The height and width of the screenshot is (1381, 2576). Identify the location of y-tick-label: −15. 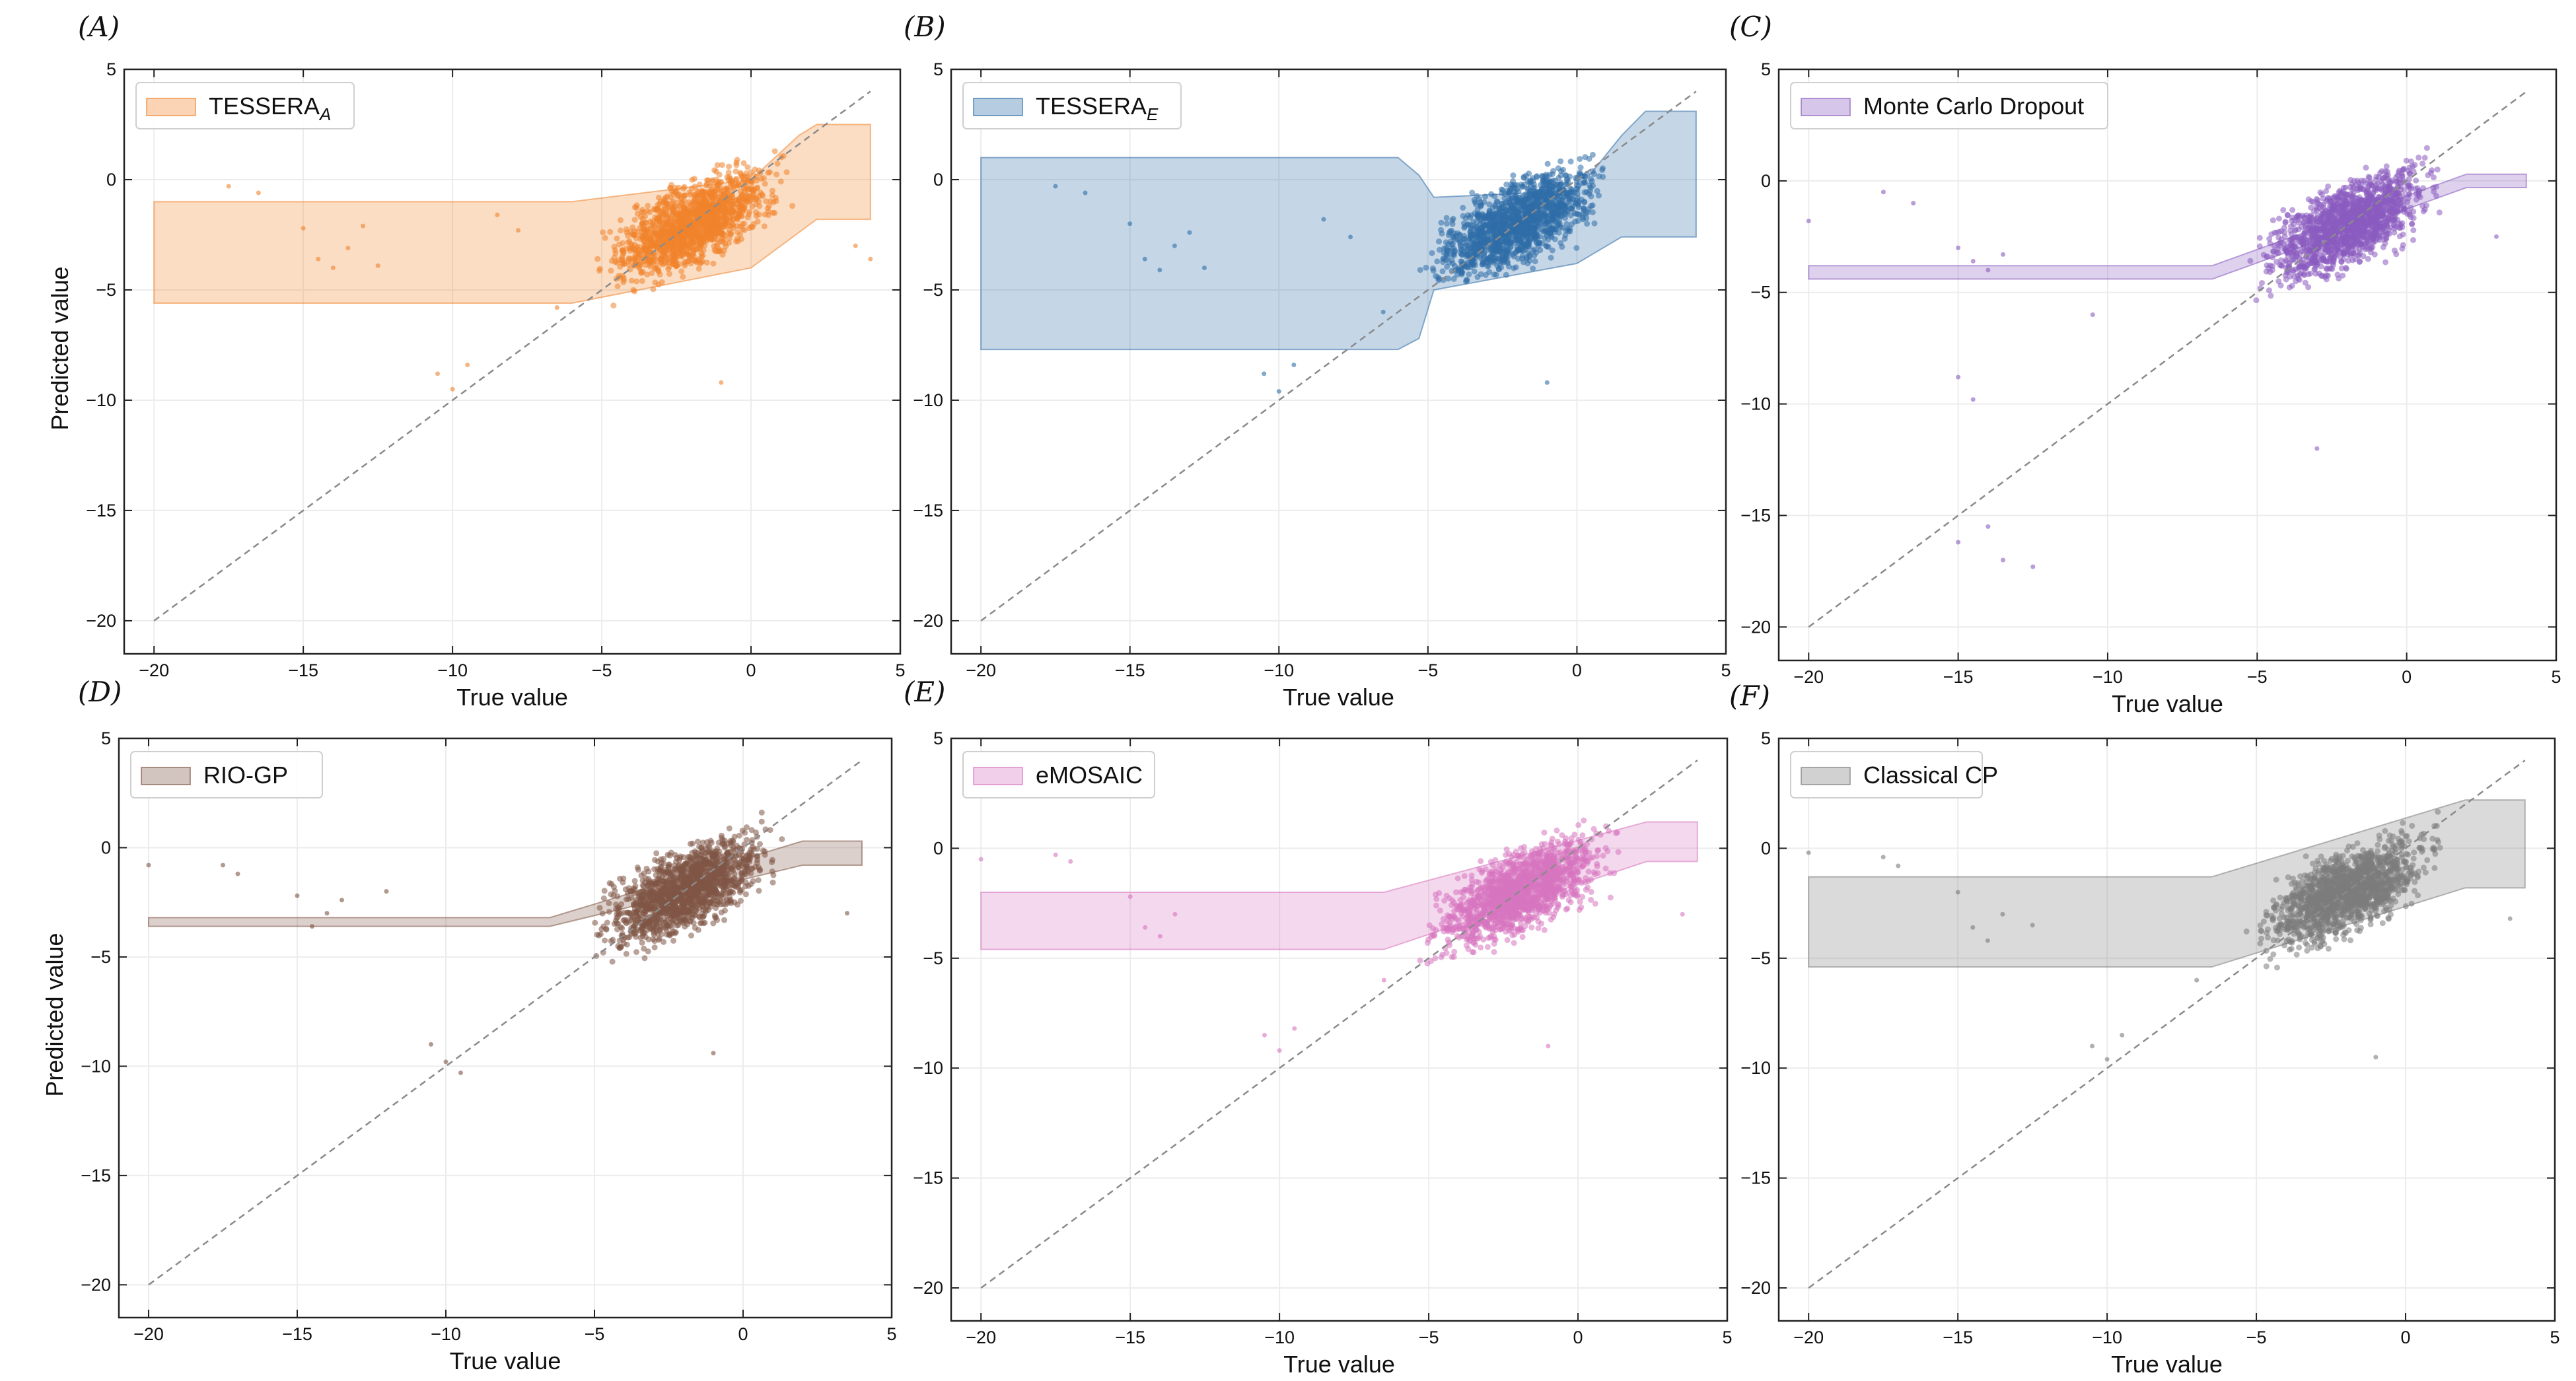
(1756, 515).